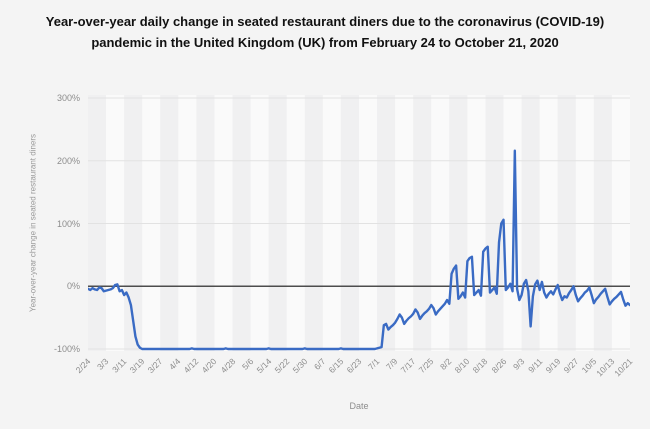 This screenshot has height=429, width=650. What do you see at coordinates (68, 98) in the screenshot?
I see `y-tick-label: 300%` at bounding box center [68, 98].